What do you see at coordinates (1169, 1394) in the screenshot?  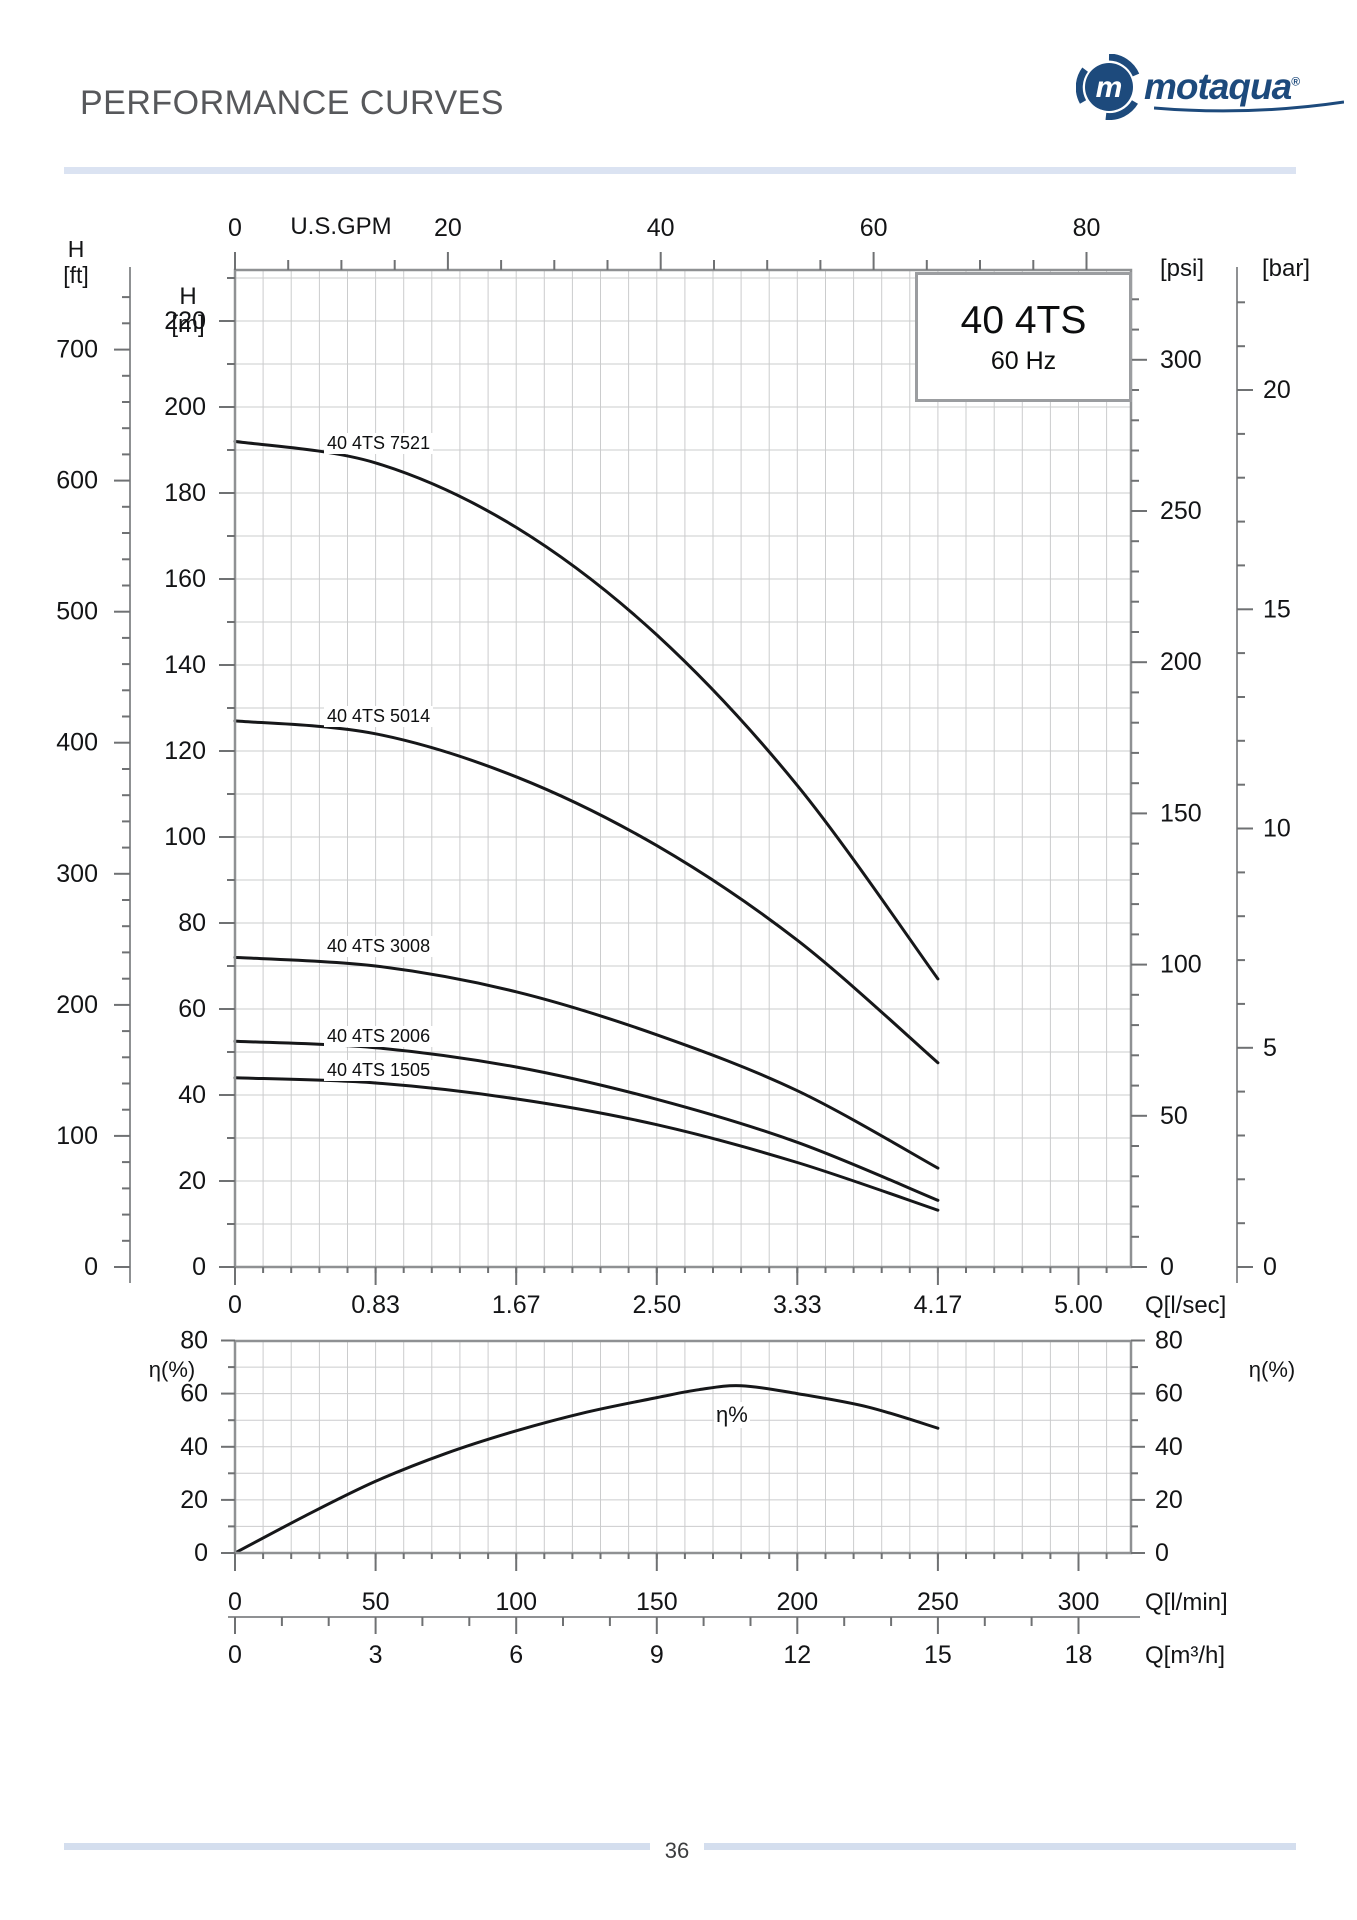 I see `eta-tick-label-right: 60` at bounding box center [1169, 1394].